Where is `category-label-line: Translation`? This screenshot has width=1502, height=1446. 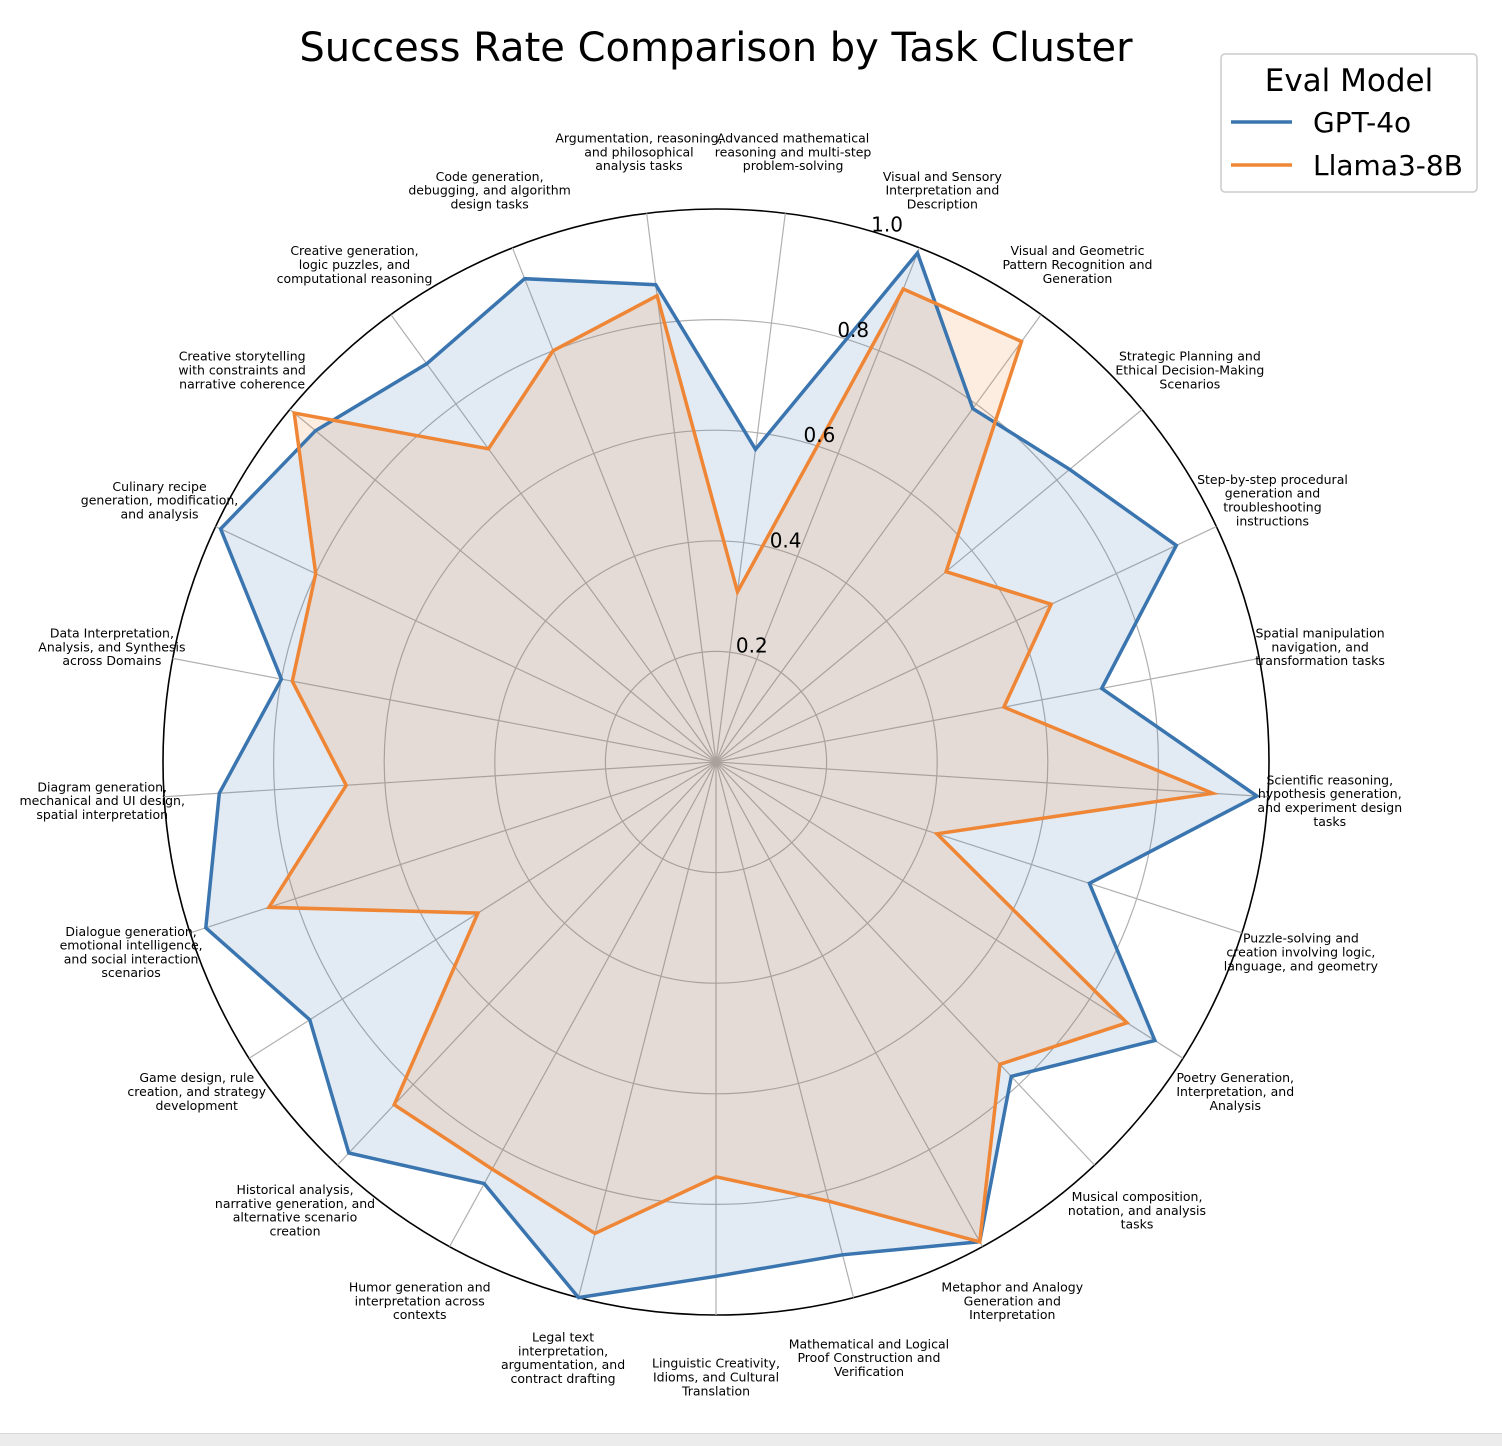 category-label-line: Translation is located at coordinates (715, 1390).